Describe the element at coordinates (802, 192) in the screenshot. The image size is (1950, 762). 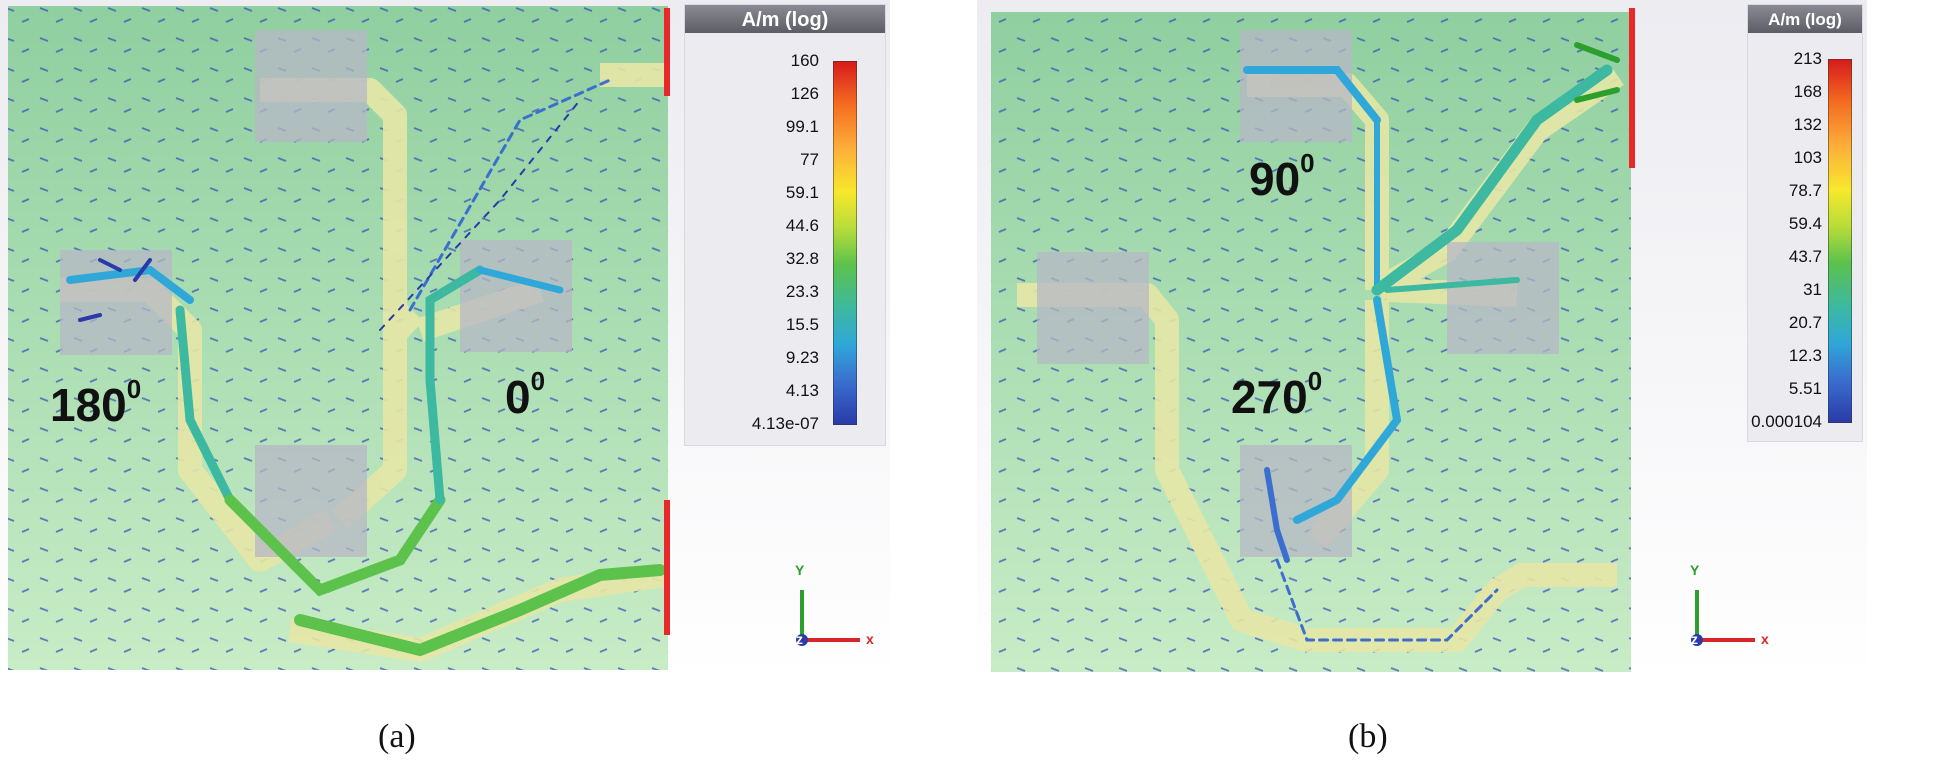
I see `legend-tick: 59.1` at that location.